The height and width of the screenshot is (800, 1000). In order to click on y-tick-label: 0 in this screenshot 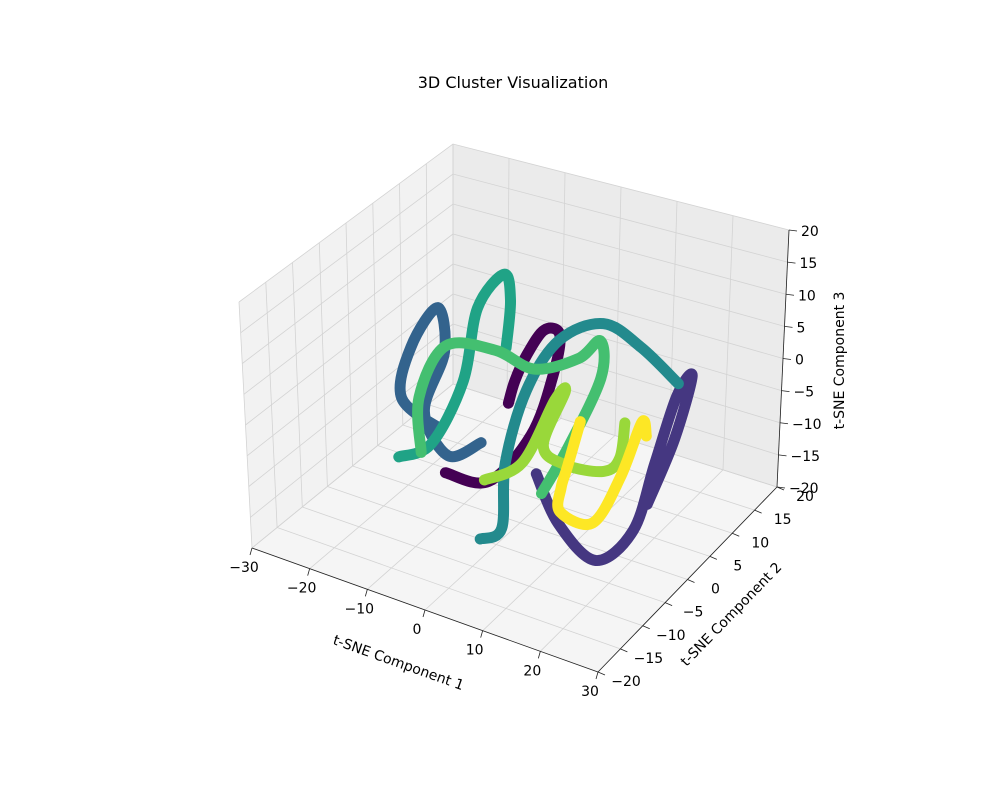, I will do `click(715, 590)`.